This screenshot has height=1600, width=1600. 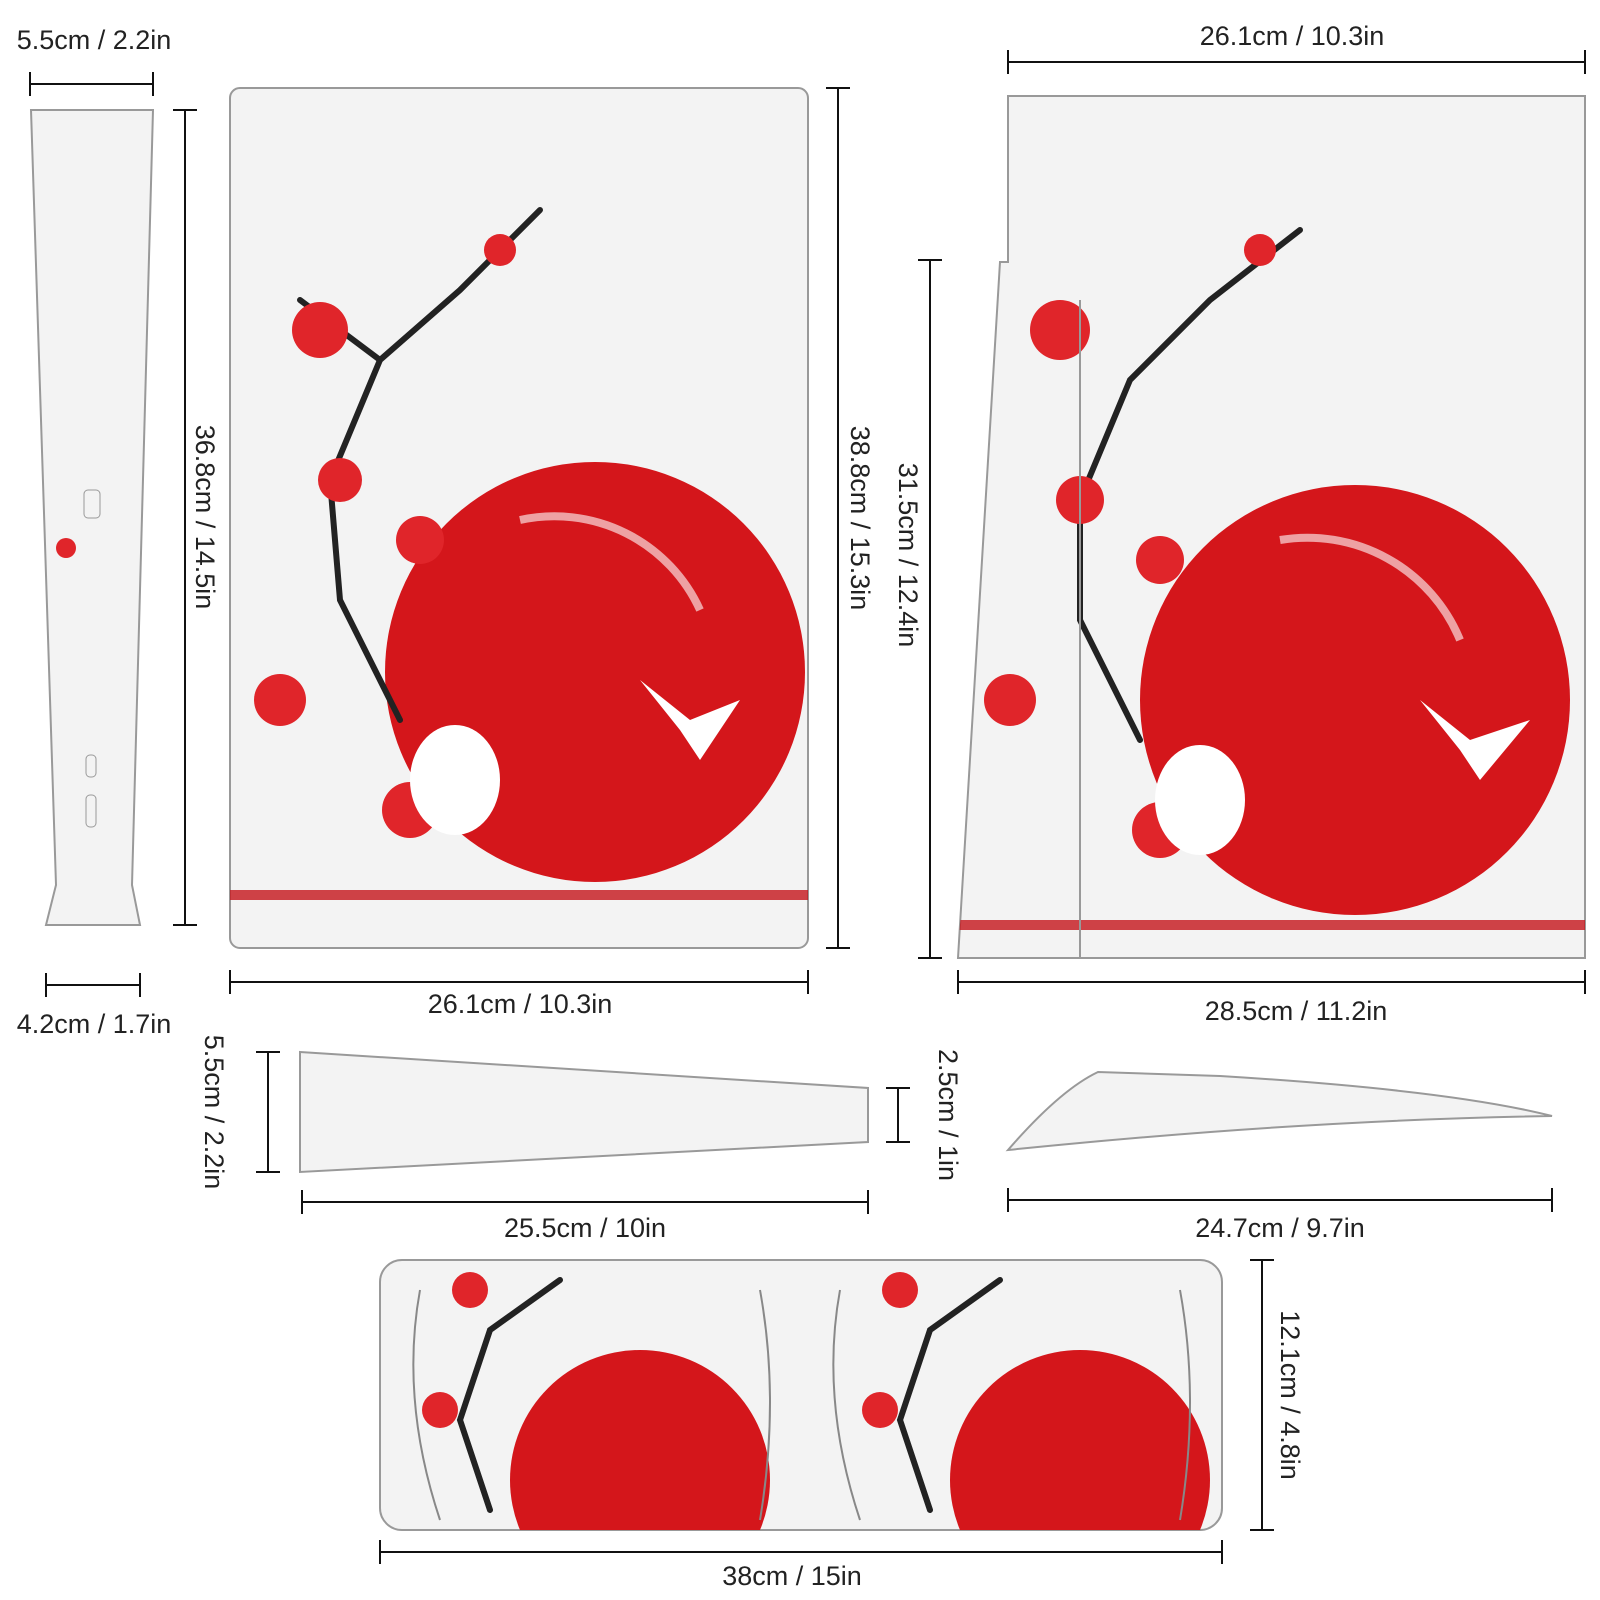 What do you see at coordinates (1280, 1228) in the screenshot?
I see `dimension-label: 24.7cm / 9.7in` at bounding box center [1280, 1228].